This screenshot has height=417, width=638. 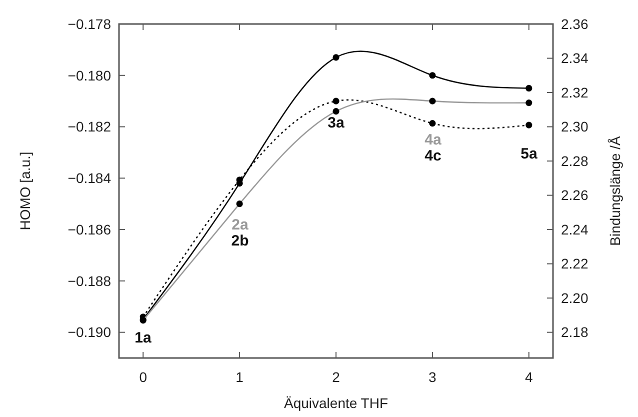 I want to click on y-tick-label: −0.178, so click(x=90, y=24).